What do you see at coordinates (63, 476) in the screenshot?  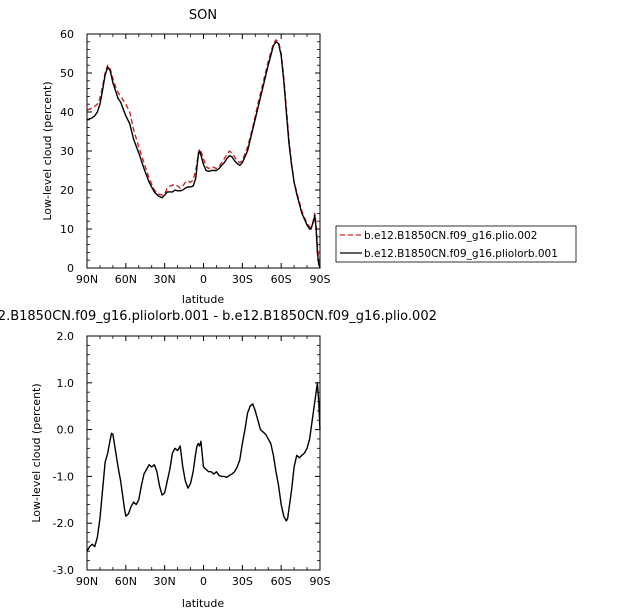 I see `bottom-y-tick-label: -1.0` at bounding box center [63, 476].